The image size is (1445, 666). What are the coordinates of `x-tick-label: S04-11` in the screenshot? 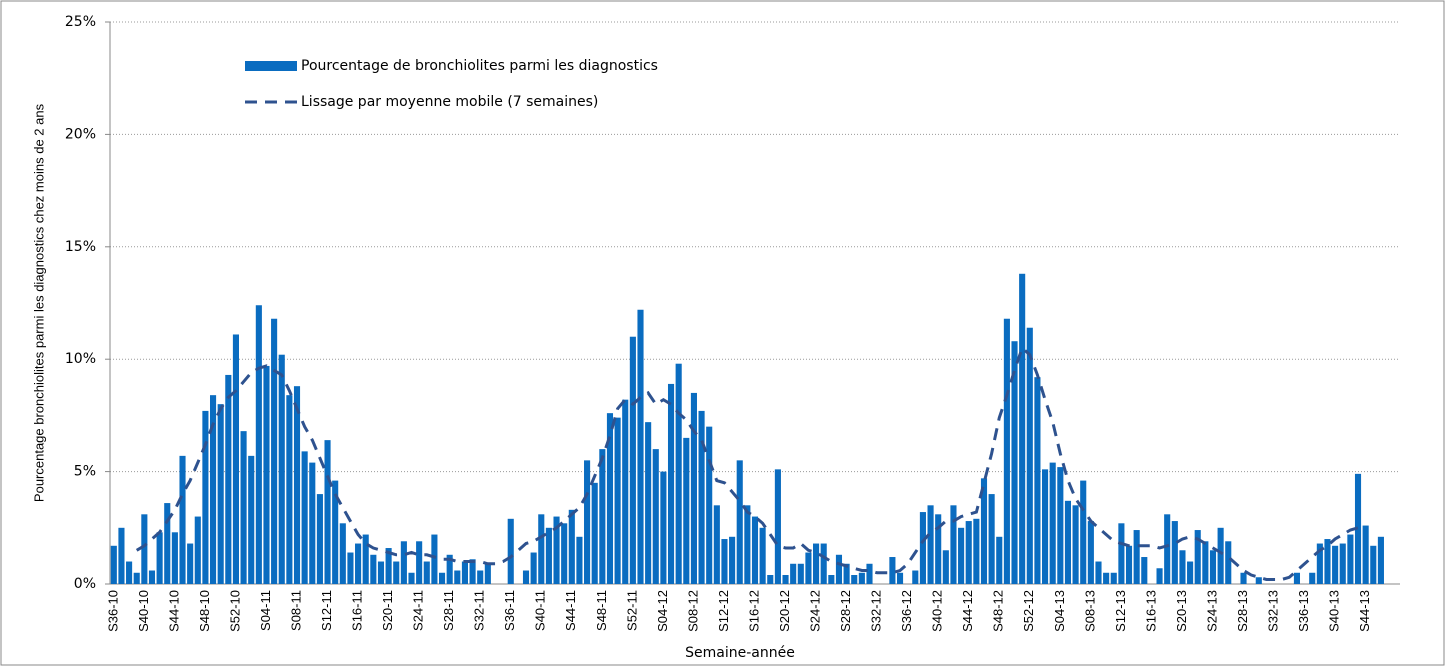 It's located at (265, 610).